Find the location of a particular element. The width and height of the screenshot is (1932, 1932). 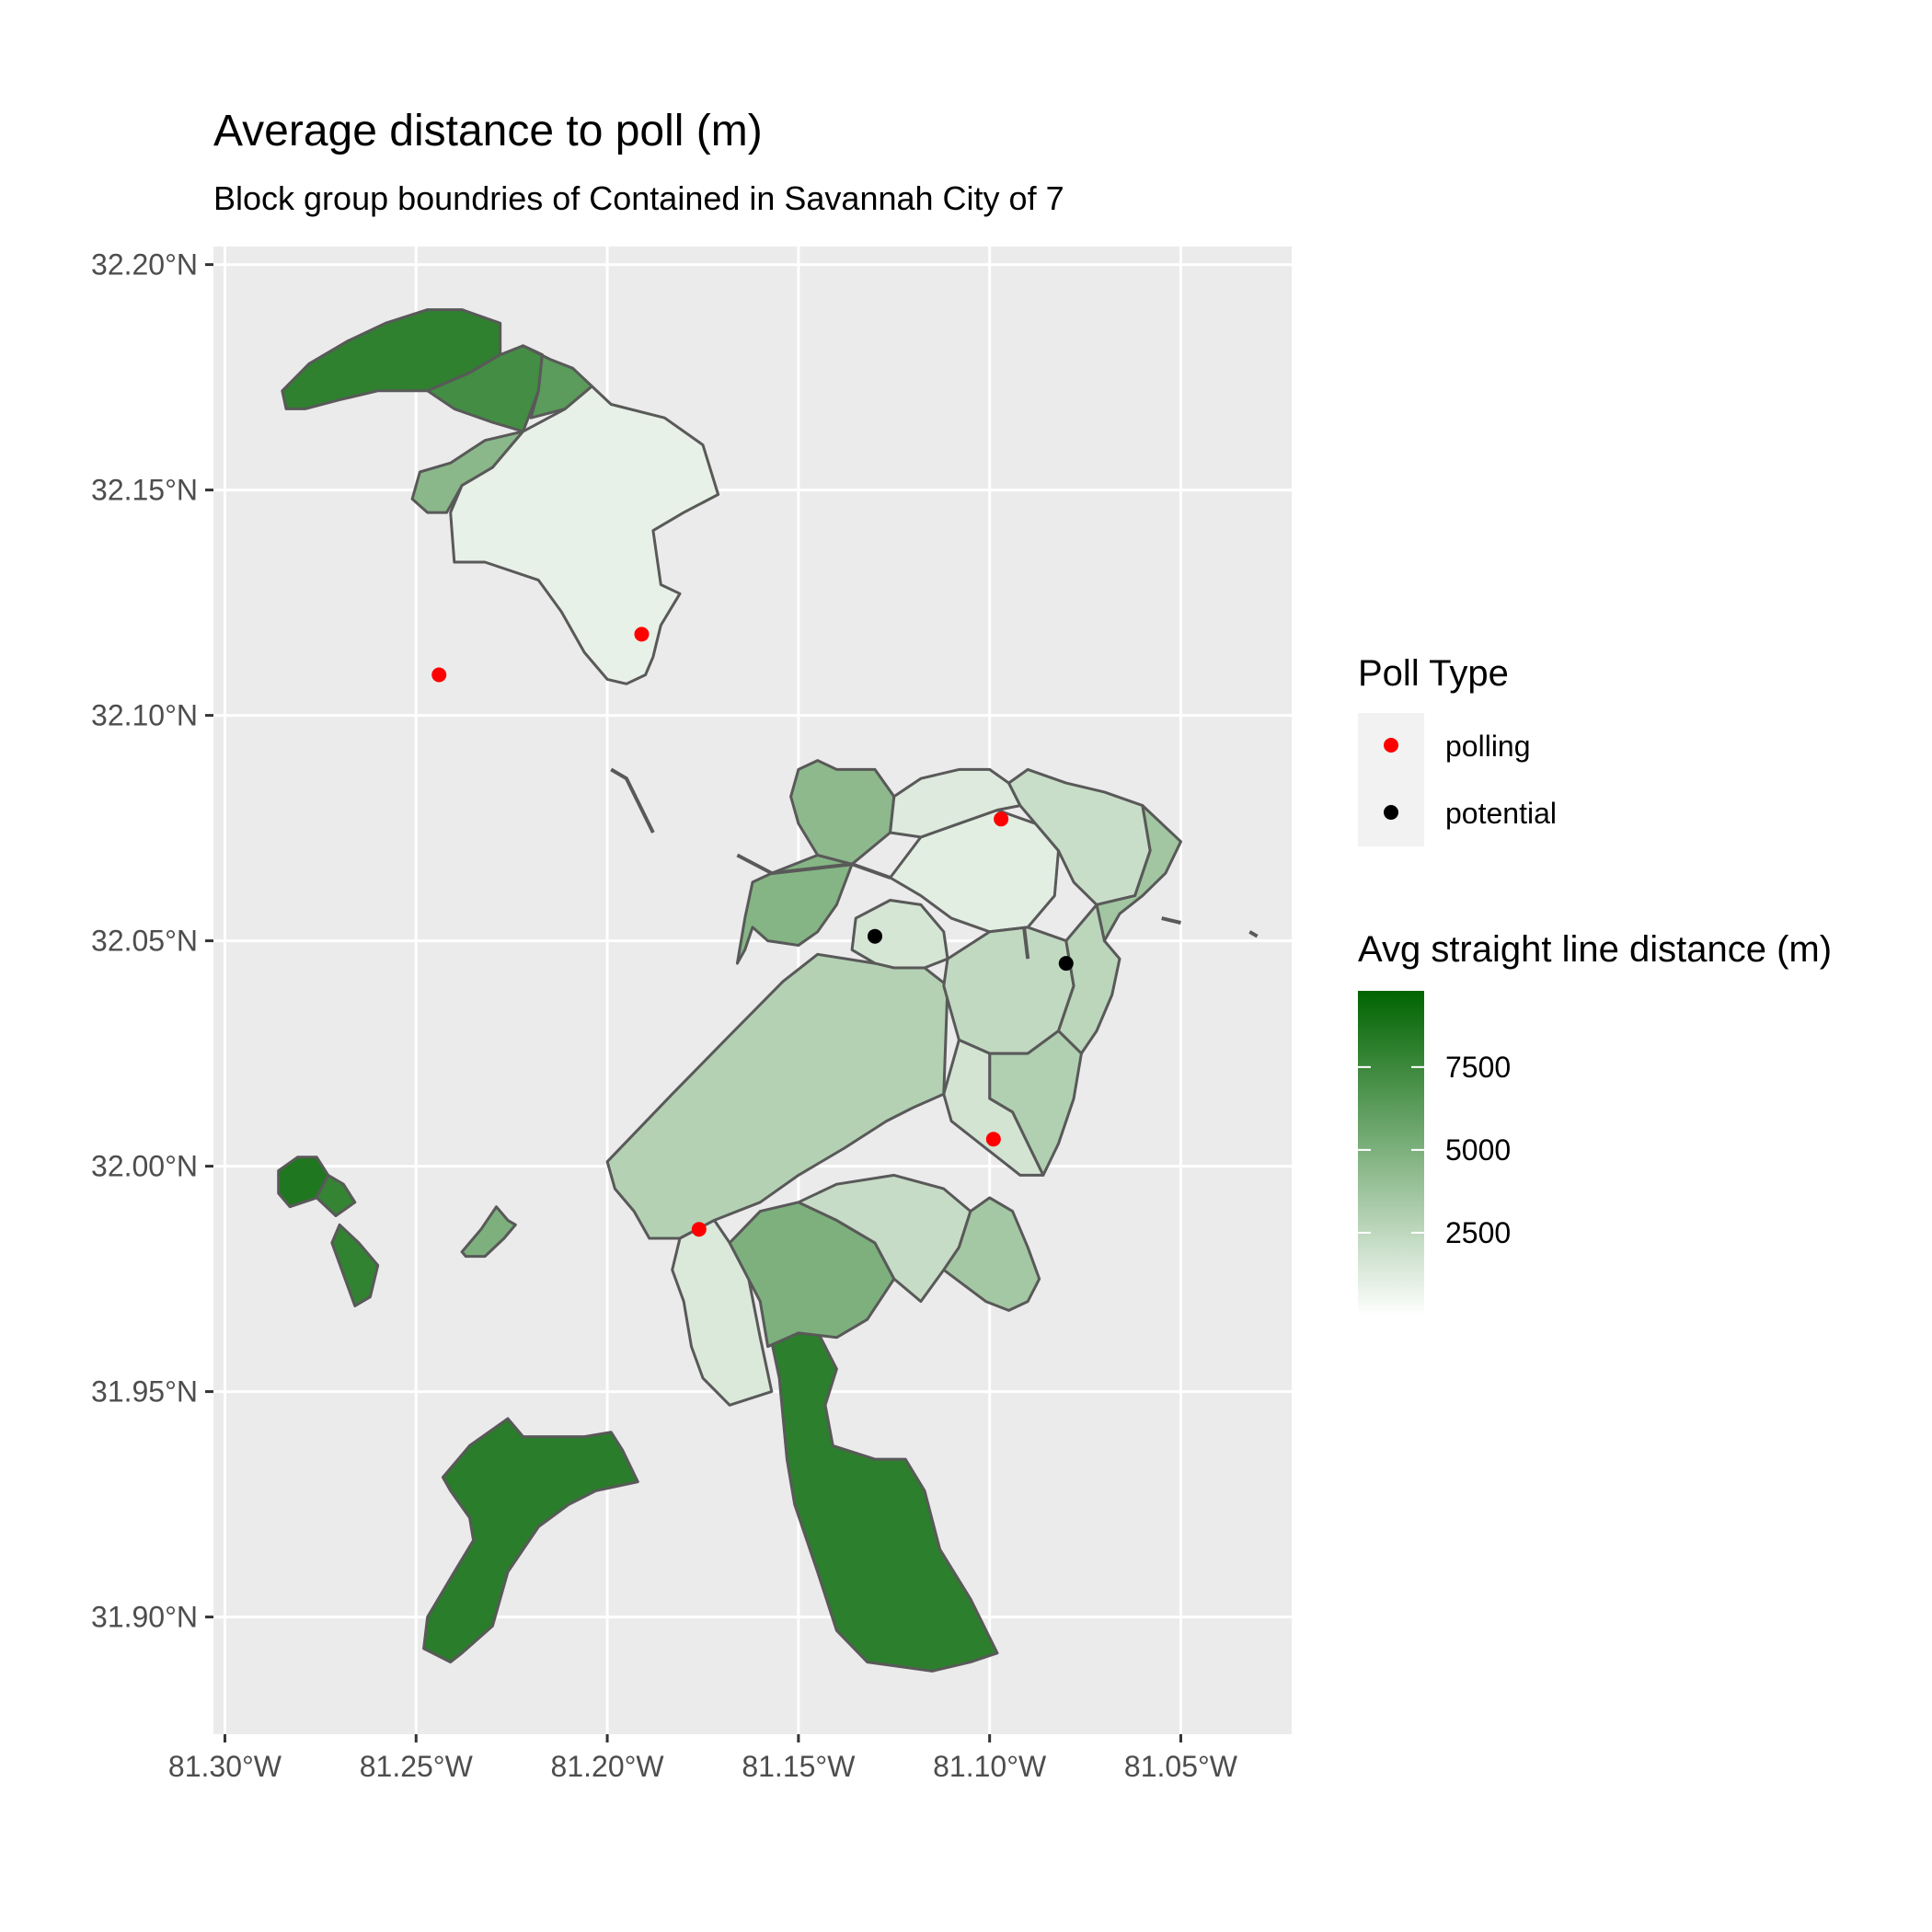

y-tick-label-0: 31.90°N is located at coordinates (144, 1617).